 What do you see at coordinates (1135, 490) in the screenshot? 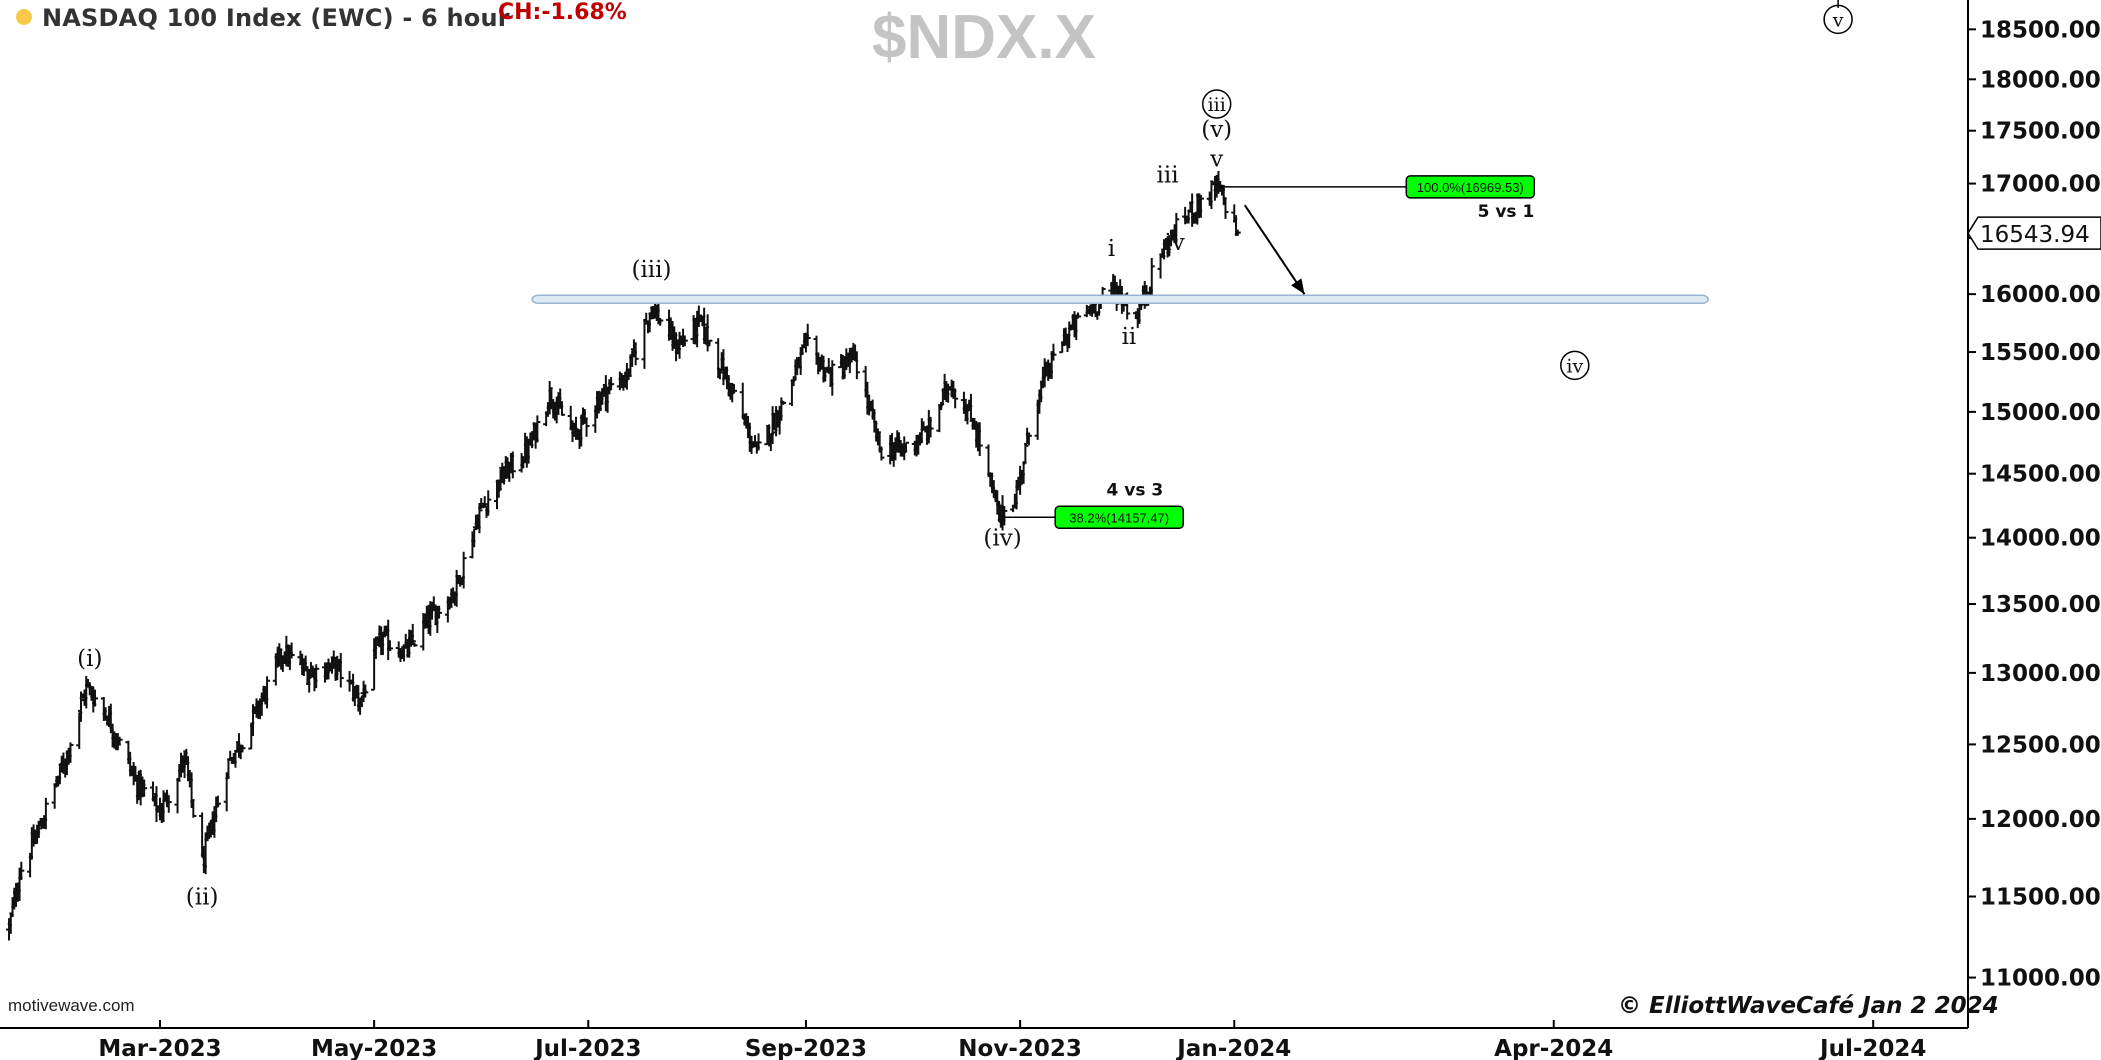
I see `fib-level-note: 4 vs 3` at bounding box center [1135, 490].